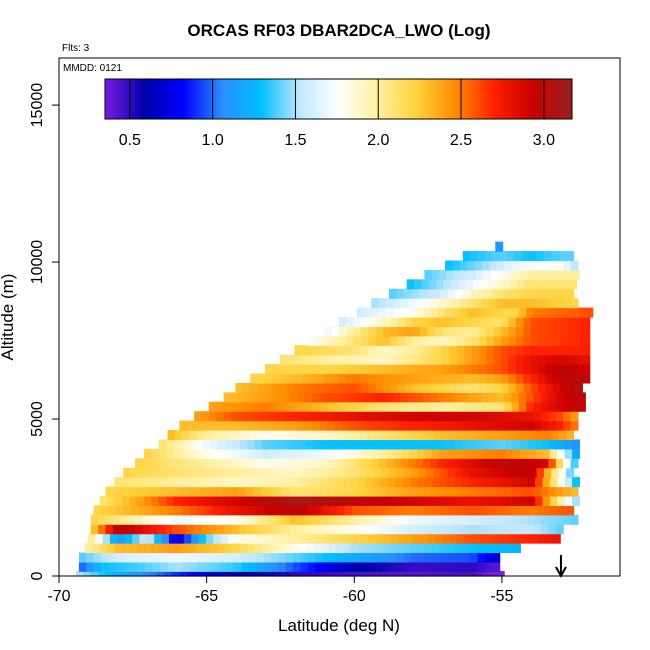 This screenshot has width=650, height=650. What do you see at coordinates (295, 140) in the screenshot?
I see `colorbar-tick-label: 1.5` at bounding box center [295, 140].